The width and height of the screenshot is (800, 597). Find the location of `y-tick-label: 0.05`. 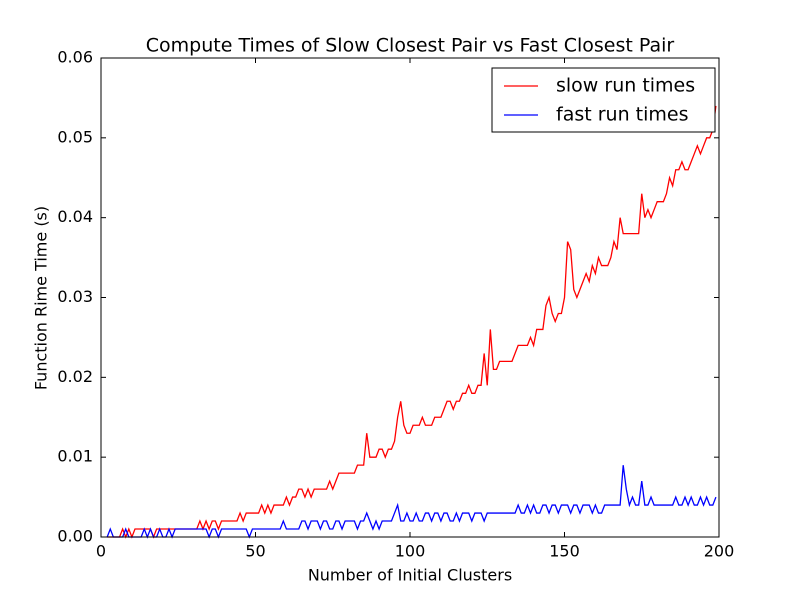

y-tick-label: 0.05 is located at coordinates (75, 136).